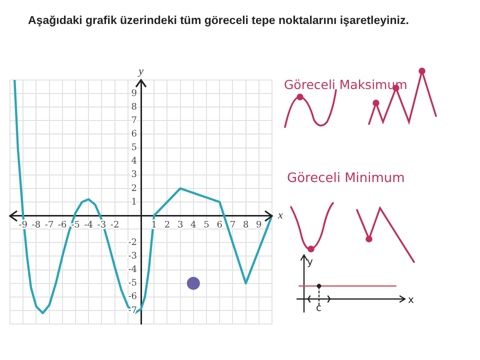 This screenshot has height=360, width=480. I want to click on x-tick-label: 5, so click(207, 225).